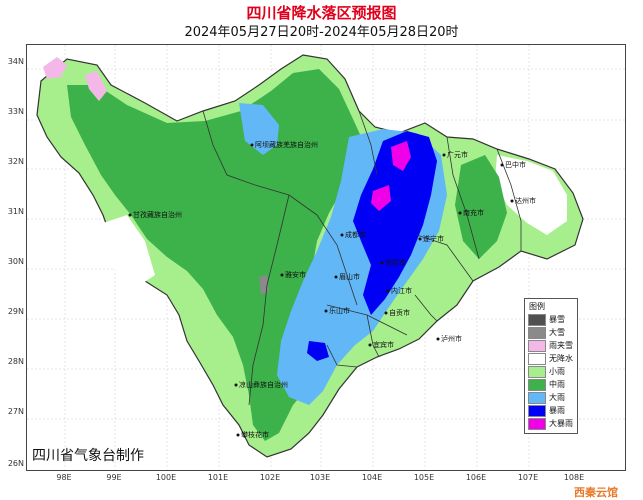 The image size is (643, 500). I want to click on legend-item: 暴雪, so click(551, 319).